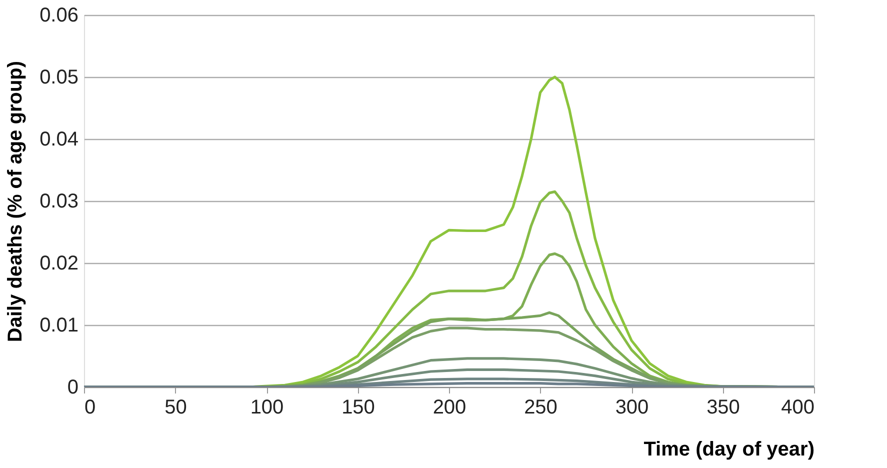  Describe the element at coordinates (632, 407) in the screenshot. I see `x-tick-label: 300` at that location.